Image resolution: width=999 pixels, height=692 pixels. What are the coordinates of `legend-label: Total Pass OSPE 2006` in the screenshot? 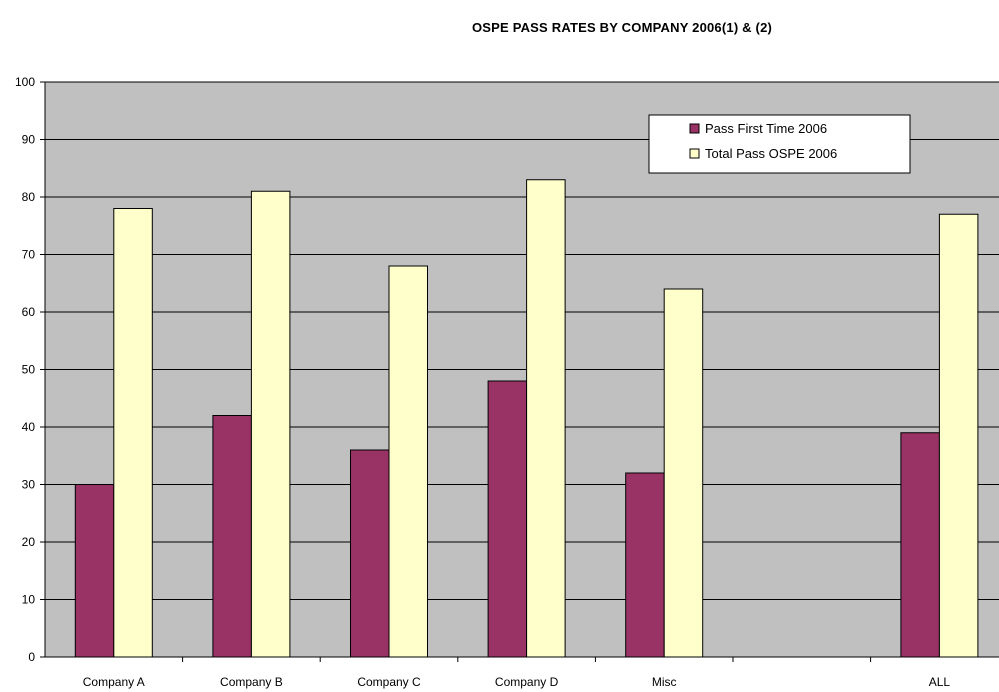 It's located at (771, 153).